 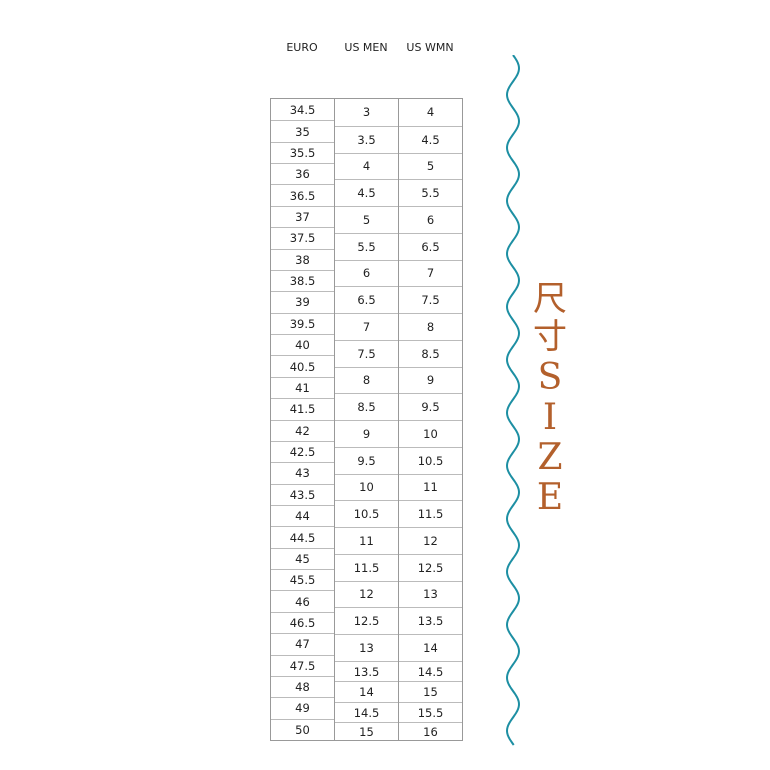 What do you see at coordinates (302, 130) in the screenshot?
I see `table-cell: 35` at bounding box center [302, 130].